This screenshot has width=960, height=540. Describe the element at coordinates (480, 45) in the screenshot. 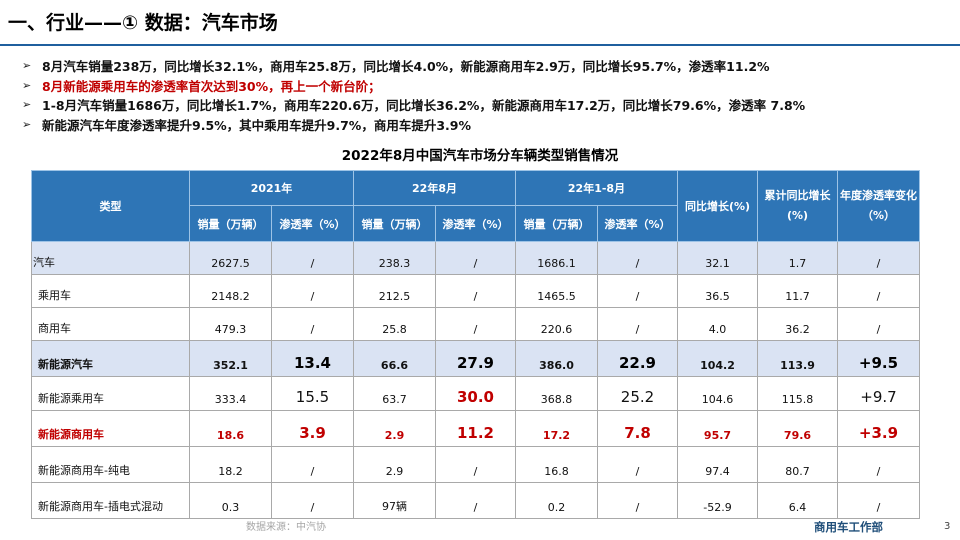

I see `title-divider` at that location.